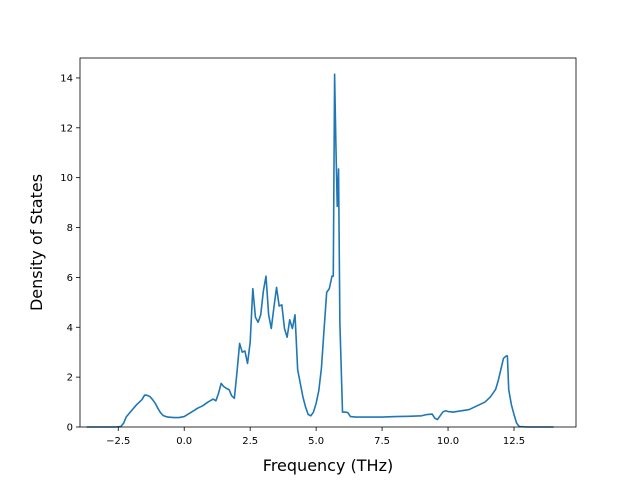 The height and width of the screenshot is (480, 640). What do you see at coordinates (514, 441) in the screenshot?
I see `x-tick-label: 12.5` at bounding box center [514, 441].